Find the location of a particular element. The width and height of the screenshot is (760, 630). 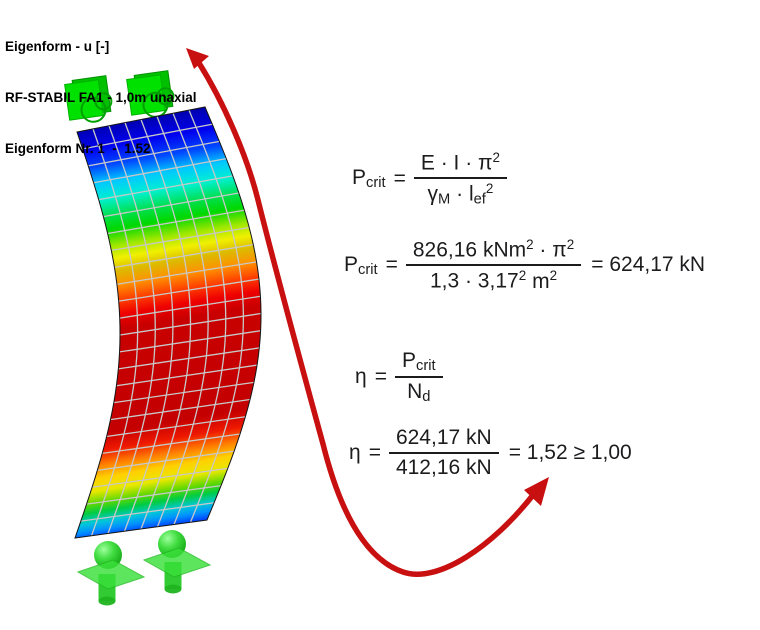

f4-lhs: η is located at coordinates (355, 452).